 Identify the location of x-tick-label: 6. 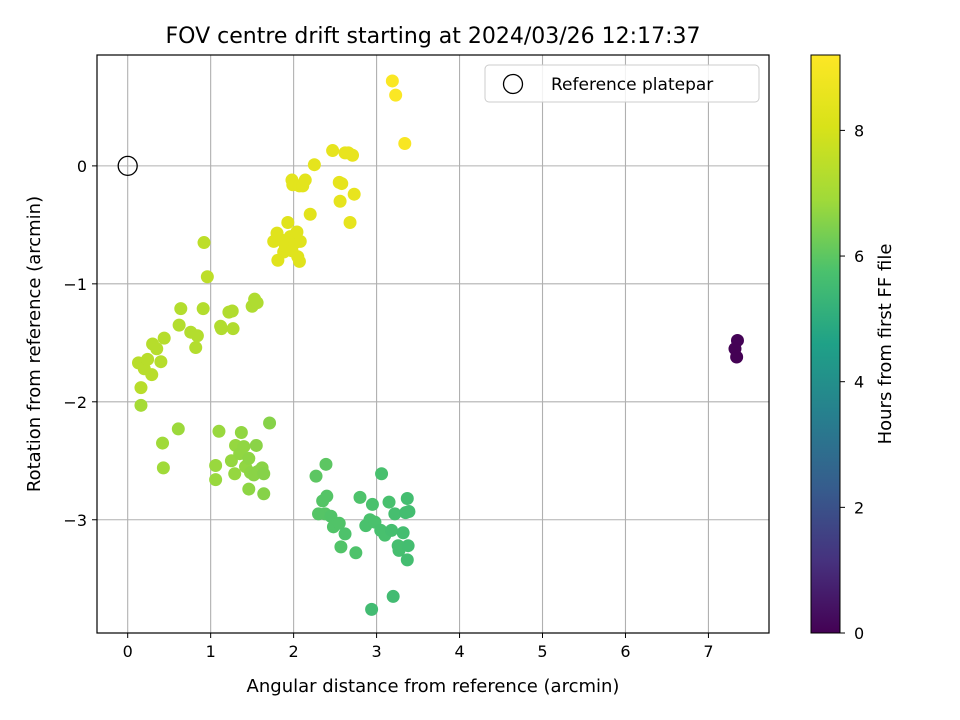
(625, 651).